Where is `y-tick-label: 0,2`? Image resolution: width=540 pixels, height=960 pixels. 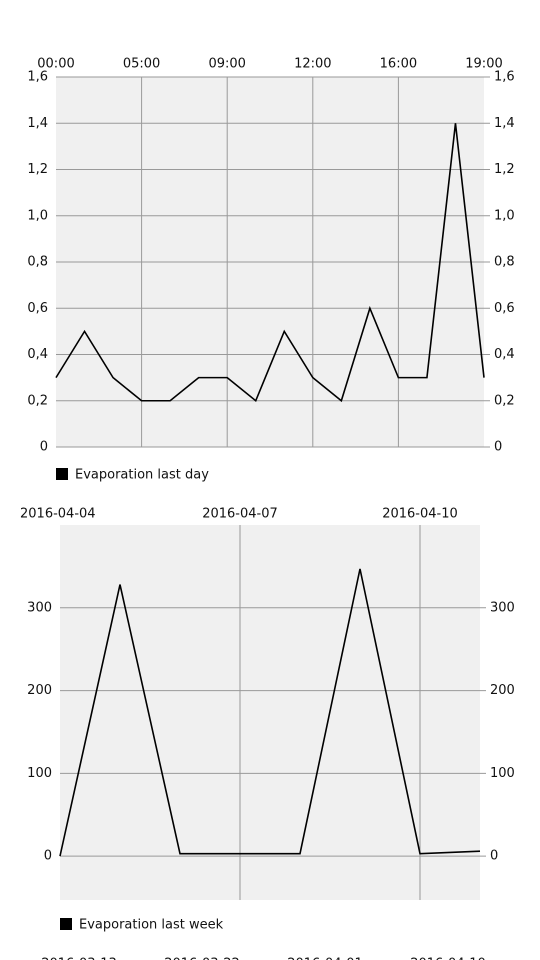
y-tick-label: 0,2 is located at coordinates (37, 400).